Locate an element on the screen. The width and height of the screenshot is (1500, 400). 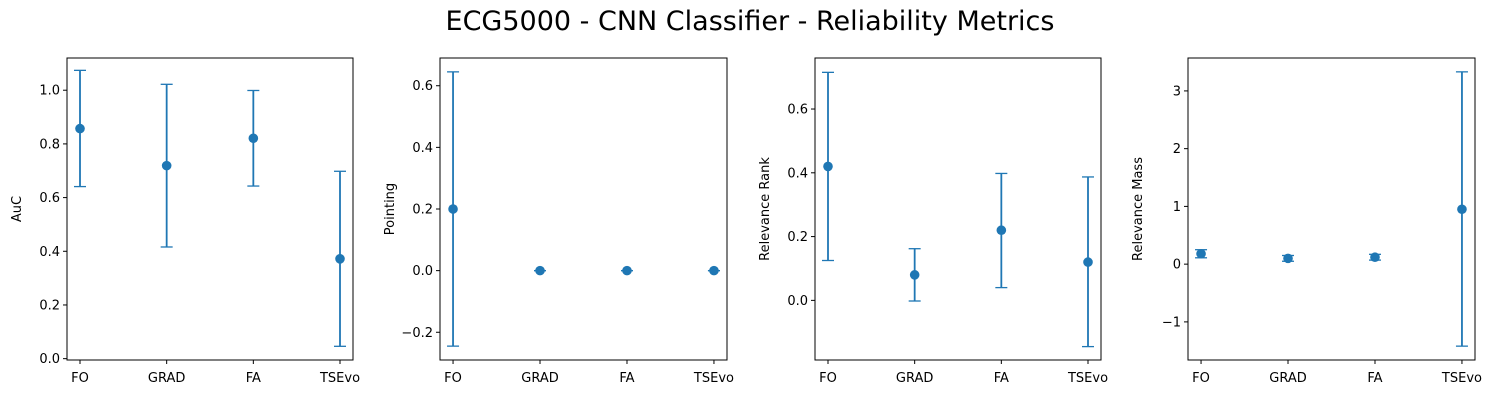
y-tick-label: 2 is located at coordinates (1177, 149).